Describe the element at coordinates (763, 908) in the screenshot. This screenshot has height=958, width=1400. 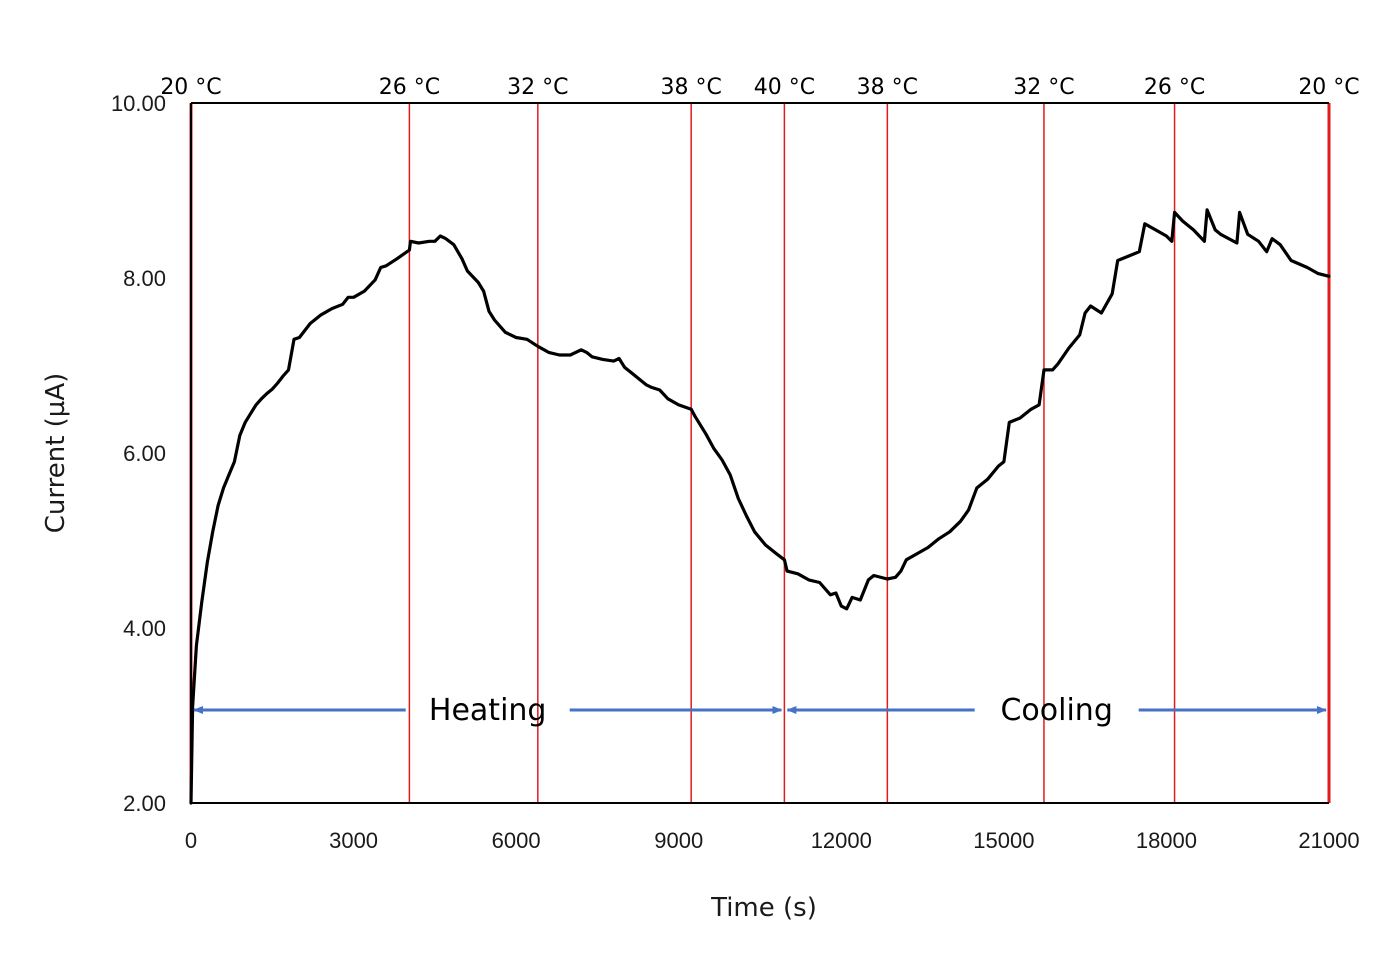
I see `x-axis-title: Time (s)` at that location.